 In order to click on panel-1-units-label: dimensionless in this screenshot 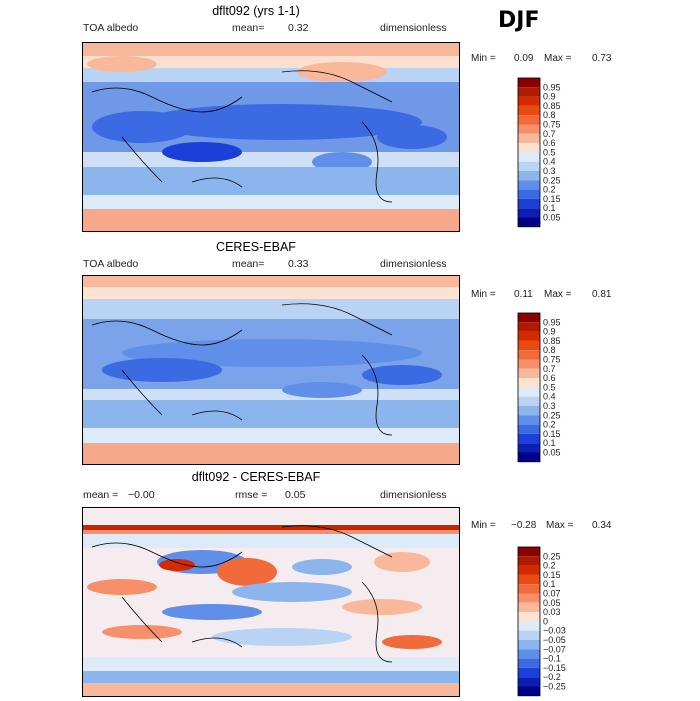, I will do `click(413, 28)`.